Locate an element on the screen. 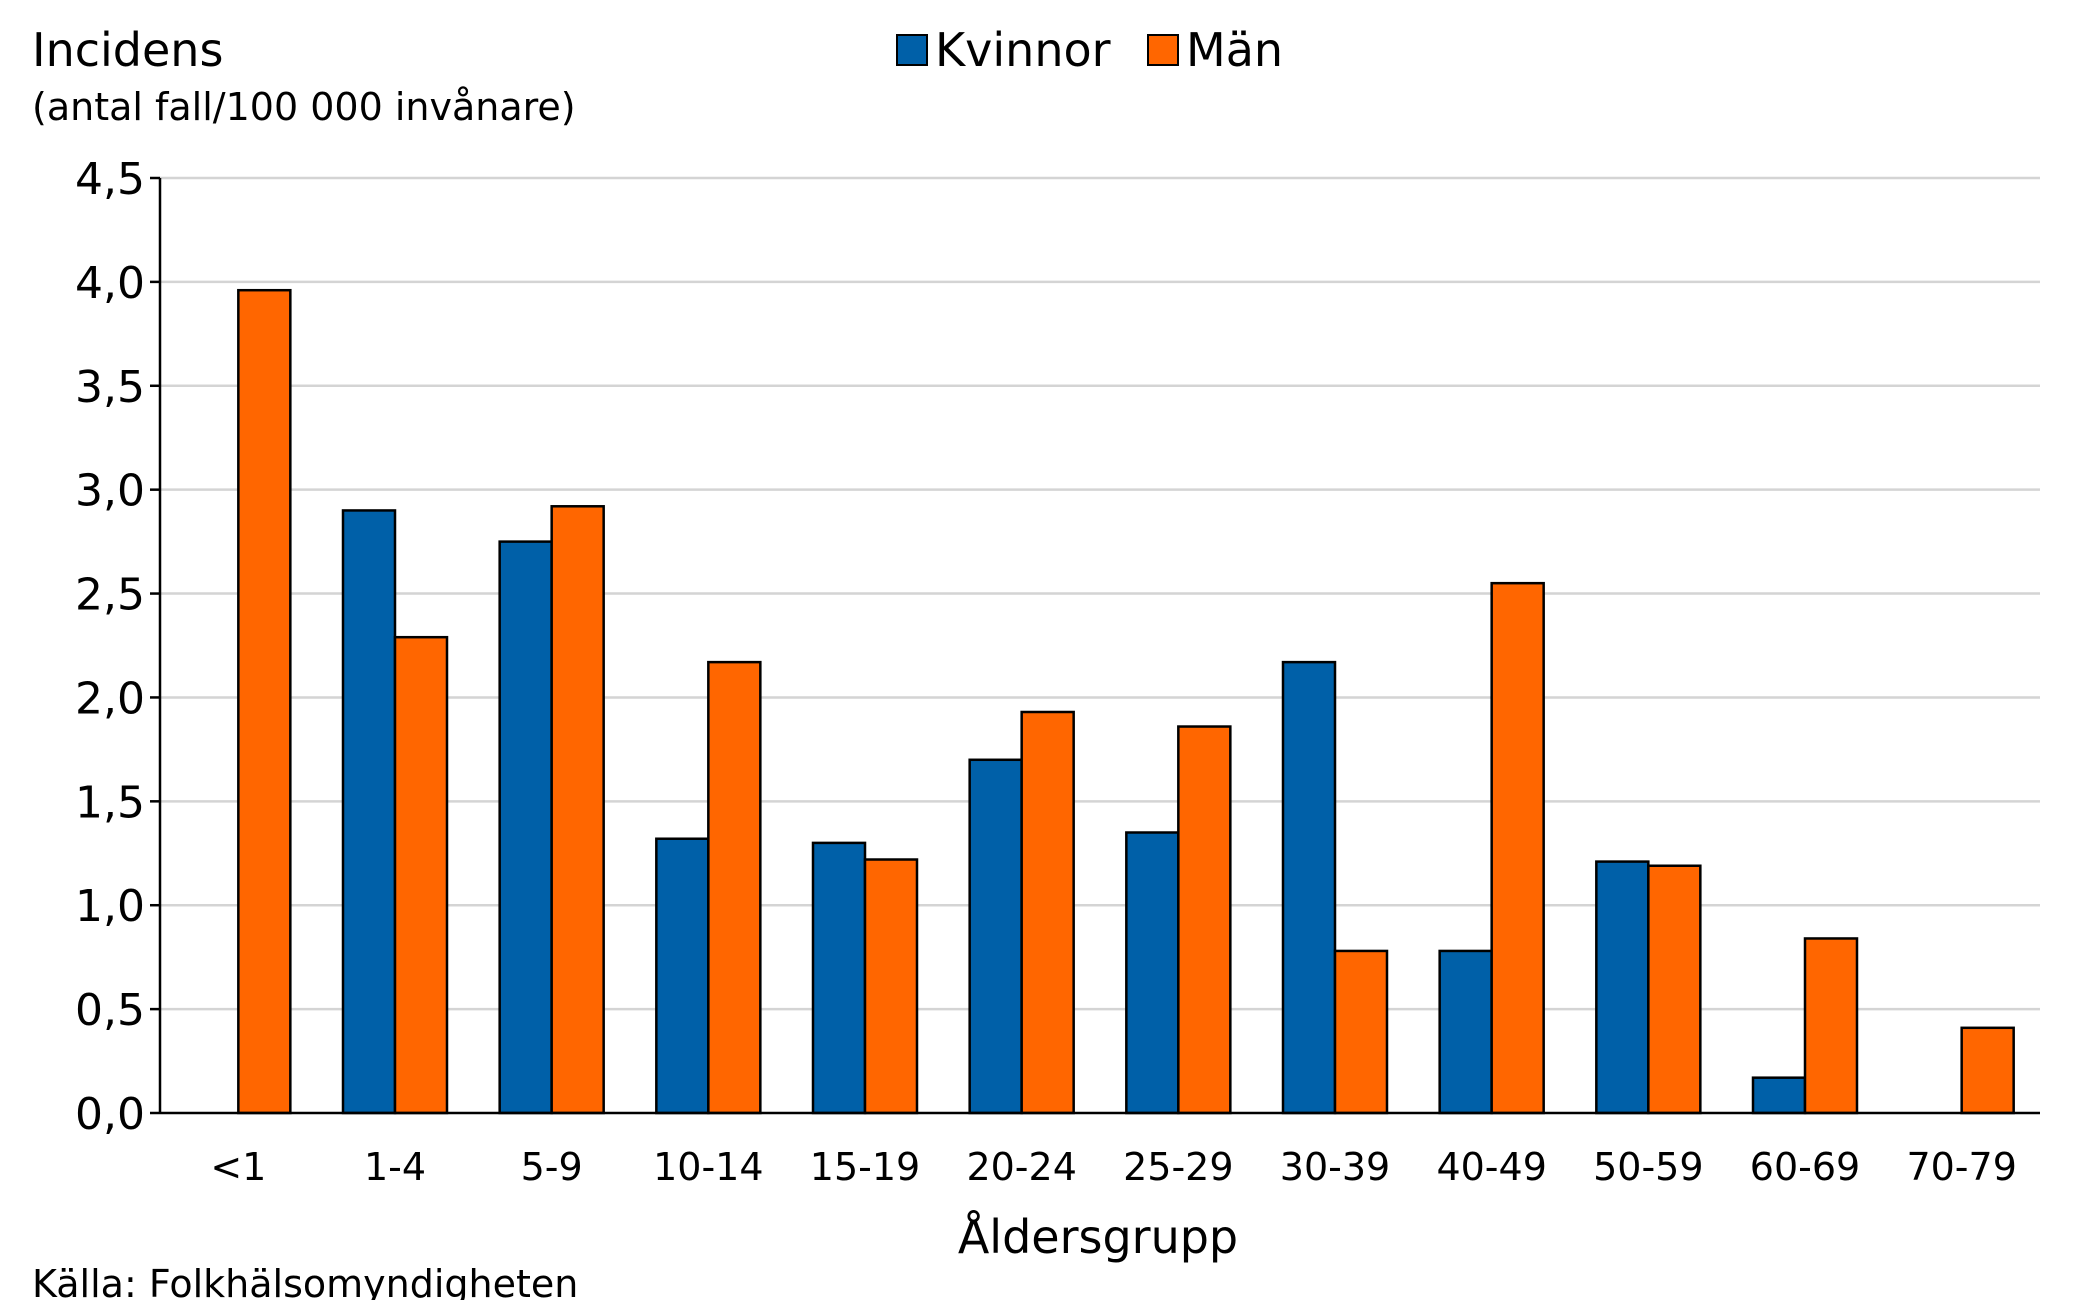 This screenshot has width=2079, height=1304. legend-swatch-man is located at coordinates (1163, 50).